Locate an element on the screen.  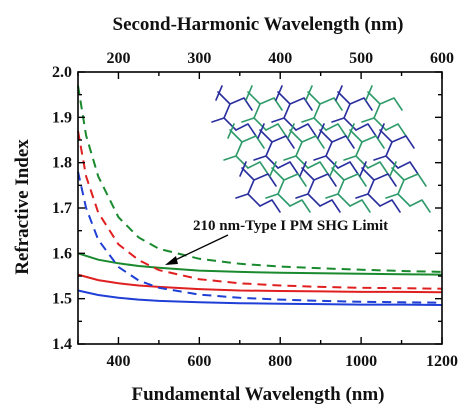
x-axis-title: Fundamental Wavelength (nm) is located at coordinates (257, 394).